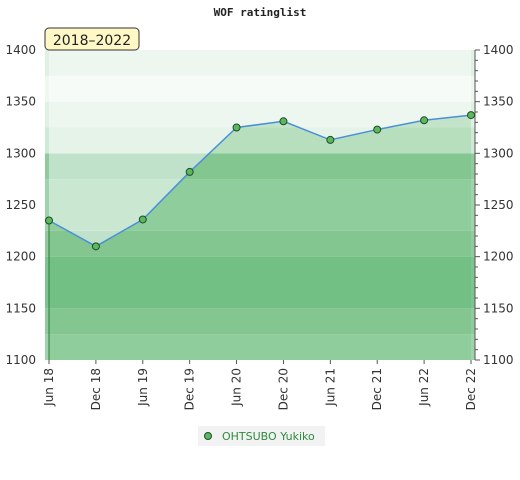  Describe the element at coordinates (143, 387) in the screenshot. I see `x-tick-label: Jun 19` at that location.